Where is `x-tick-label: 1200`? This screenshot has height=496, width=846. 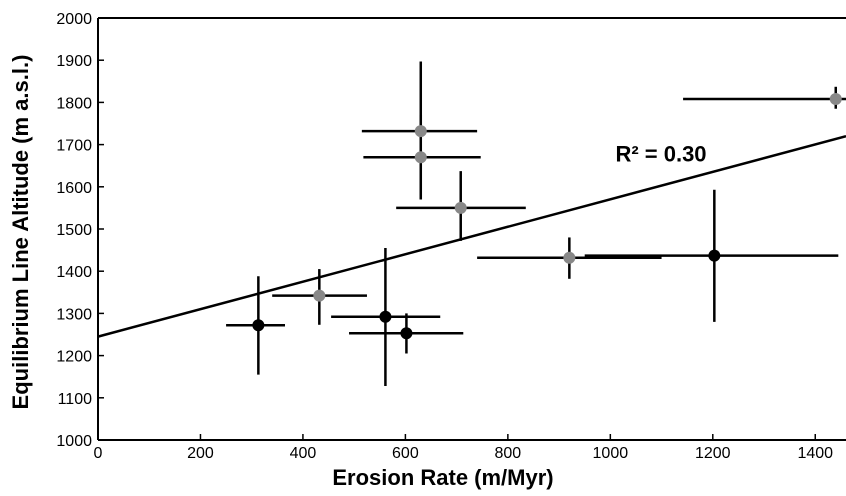 x-tick-label: 1200 is located at coordinates (713, 453).